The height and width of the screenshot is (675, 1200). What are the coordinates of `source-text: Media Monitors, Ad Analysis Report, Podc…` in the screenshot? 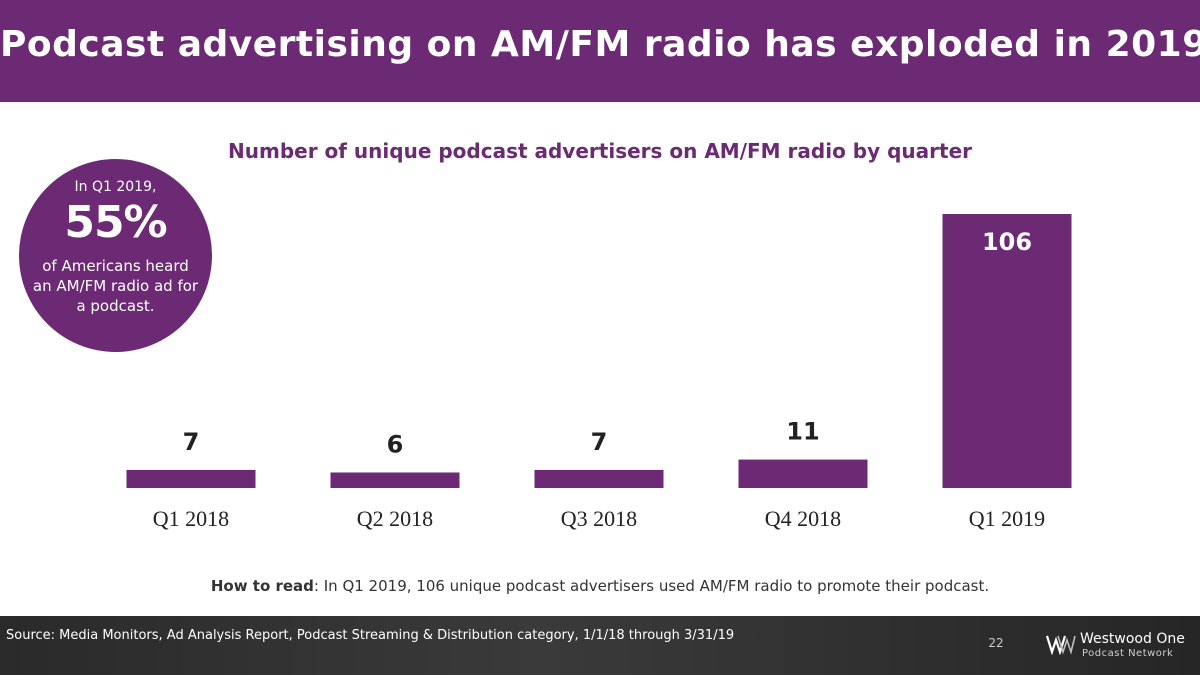 It's located at (395, 635).